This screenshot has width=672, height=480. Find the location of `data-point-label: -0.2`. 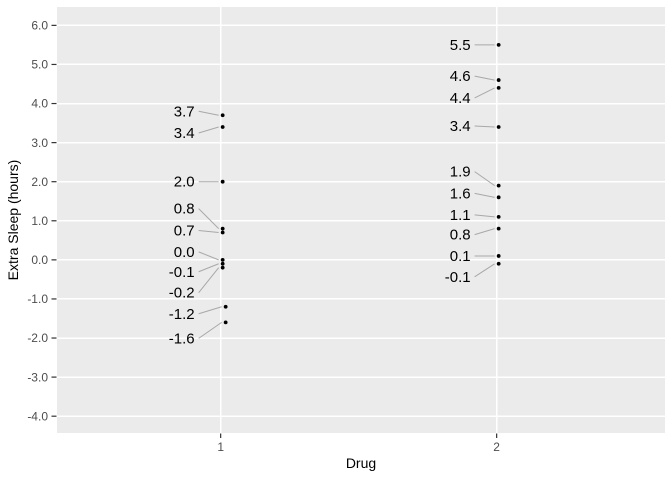

data-point-label: -0.2 is located at coordinates (182, 293).